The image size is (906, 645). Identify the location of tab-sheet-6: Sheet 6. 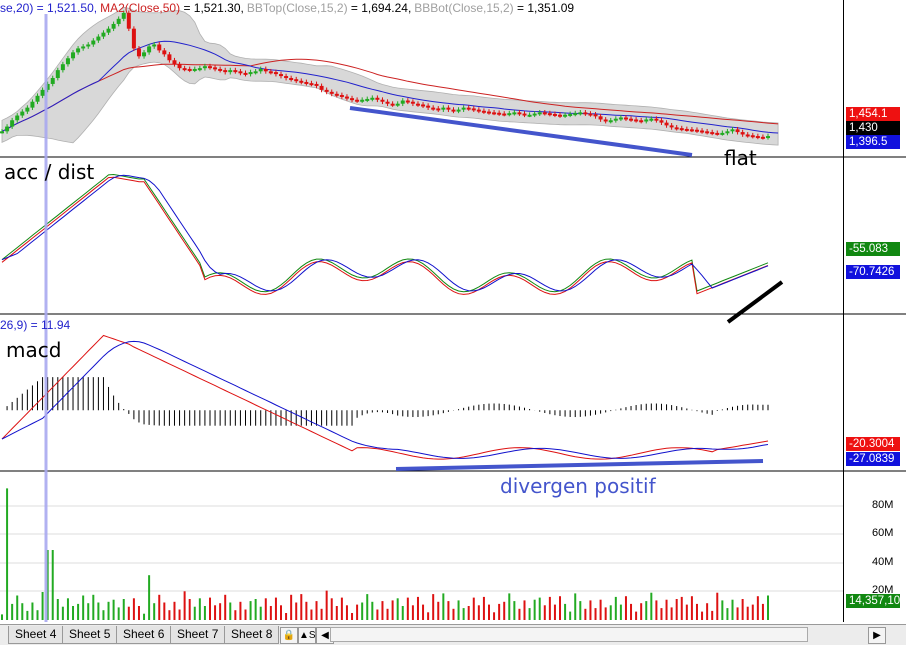
(144, 635).